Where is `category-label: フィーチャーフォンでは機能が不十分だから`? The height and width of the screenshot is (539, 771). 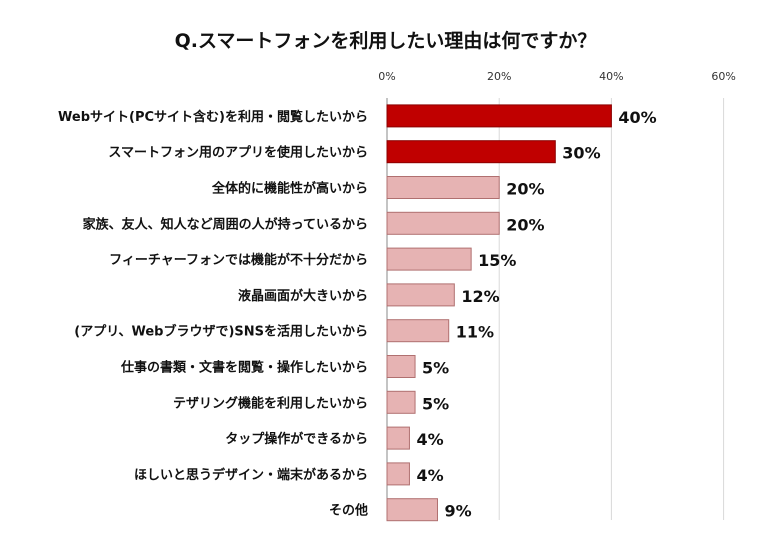
category-label: フィーチャーフォンでは機能が不十分だから is located at coordinates (238, 260).